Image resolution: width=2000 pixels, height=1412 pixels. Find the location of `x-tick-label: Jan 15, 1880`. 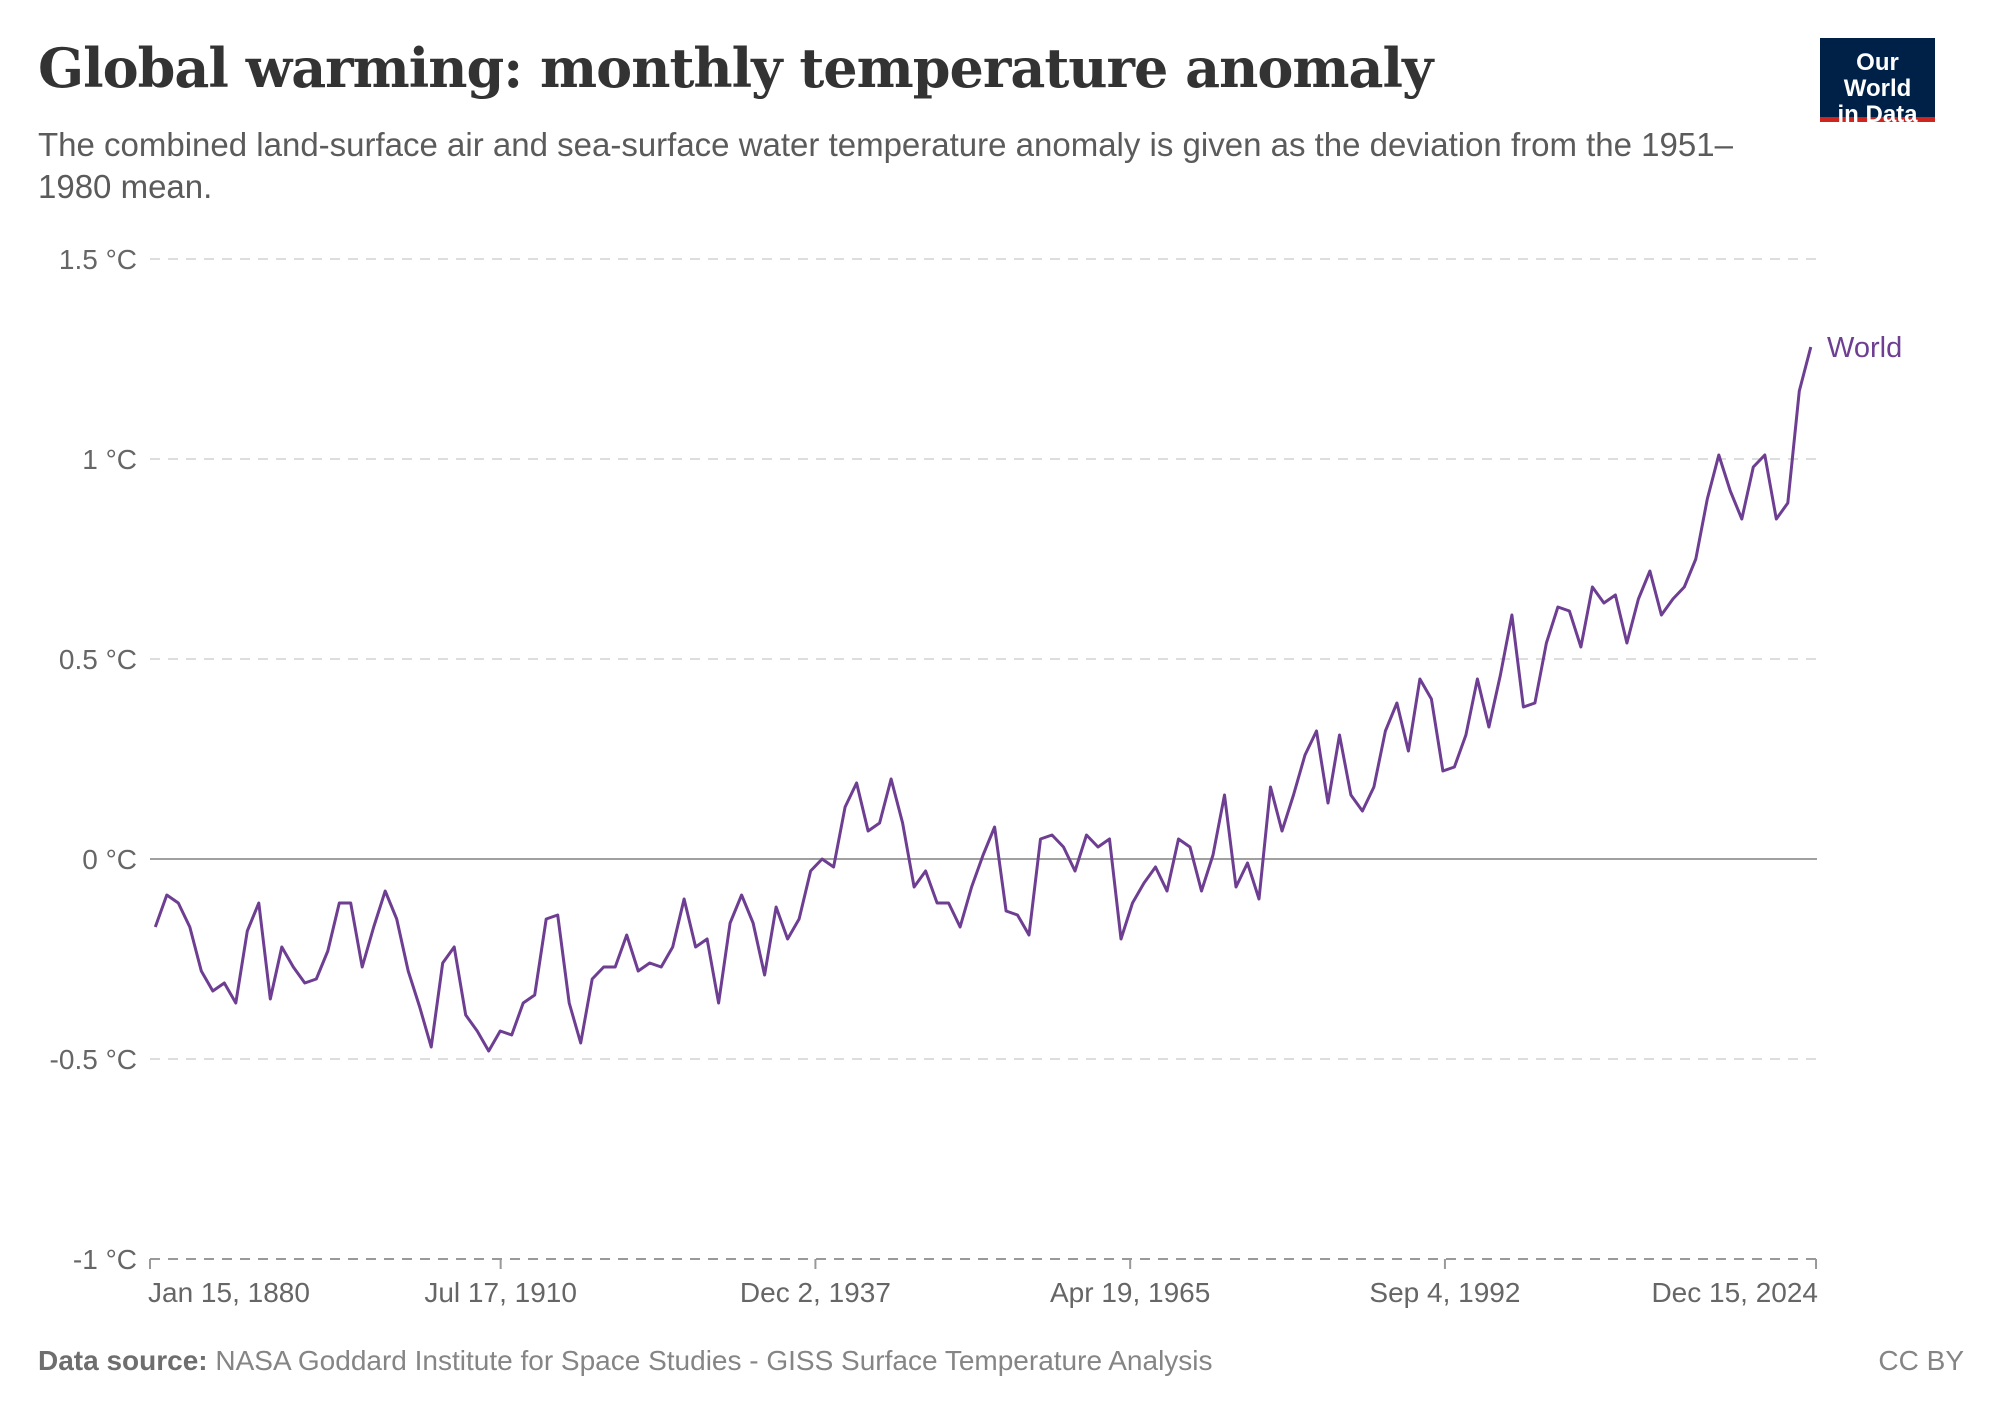

x-tick-label: Jan 15, 1880 is located at coordinates (229, 1292).